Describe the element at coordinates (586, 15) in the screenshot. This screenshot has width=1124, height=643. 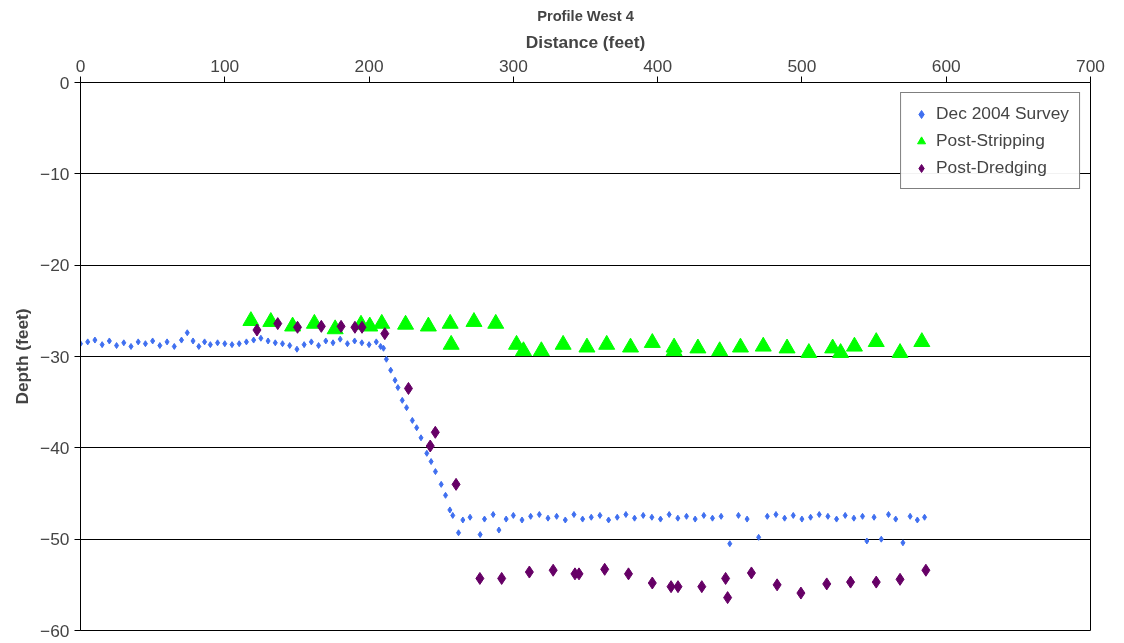
I see `chart-title: Profile West 4` at that location.